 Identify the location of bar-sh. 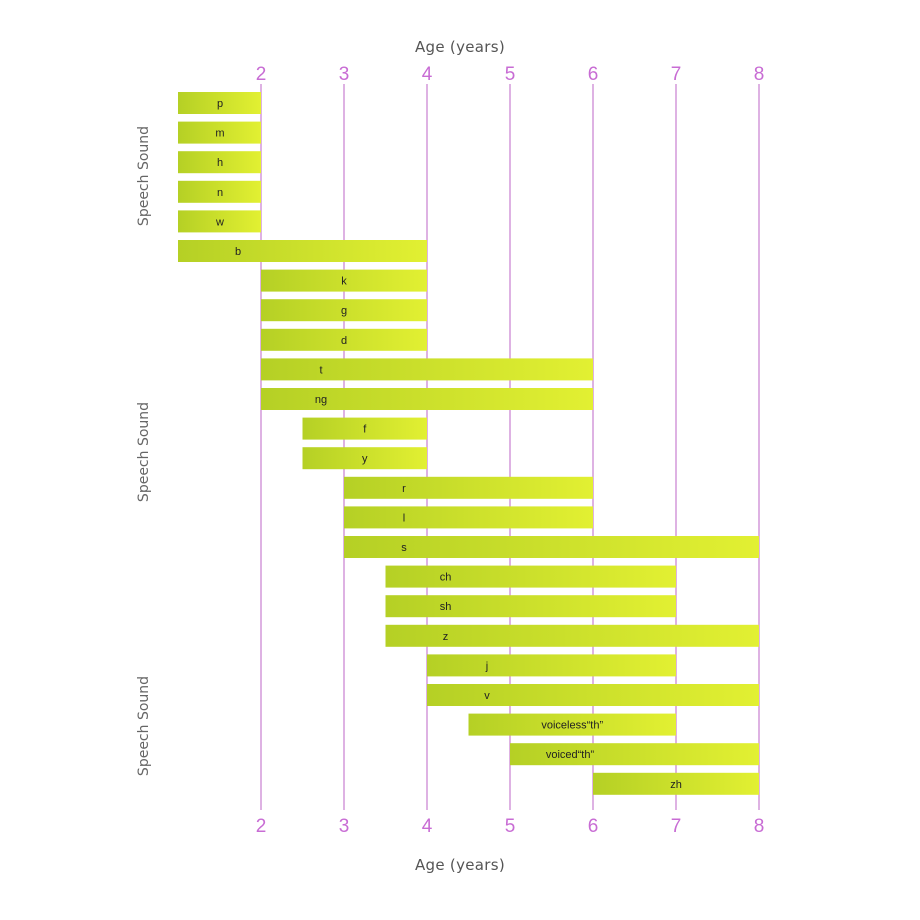
(530, 606).